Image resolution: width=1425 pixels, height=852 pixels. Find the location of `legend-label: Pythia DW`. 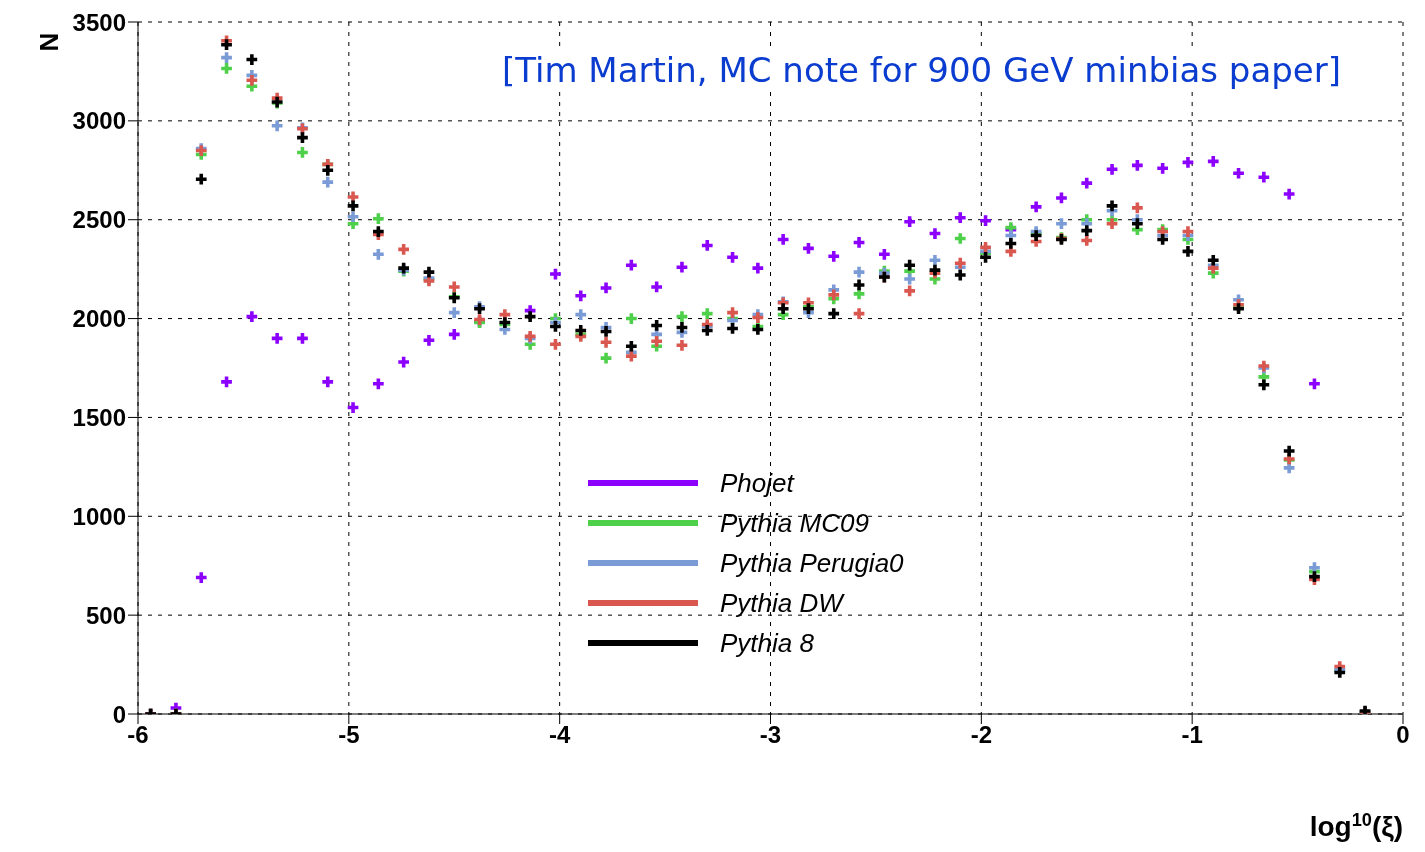

legend-label: Pythia DW is located at coordinates (781, 603).